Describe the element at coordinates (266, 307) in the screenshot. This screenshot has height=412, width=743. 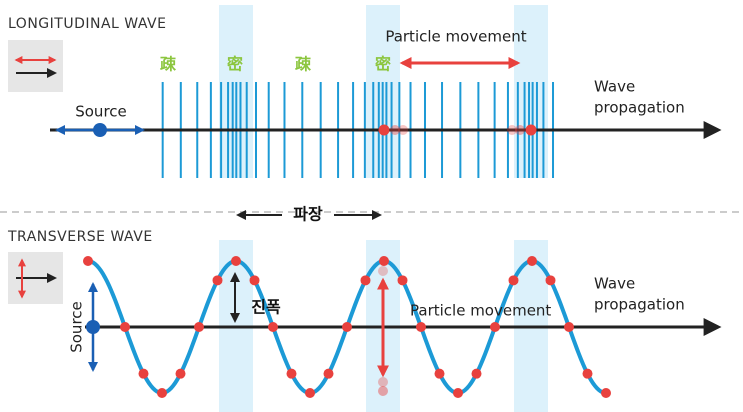
I see `amplitude-label: 진폭` at that location.